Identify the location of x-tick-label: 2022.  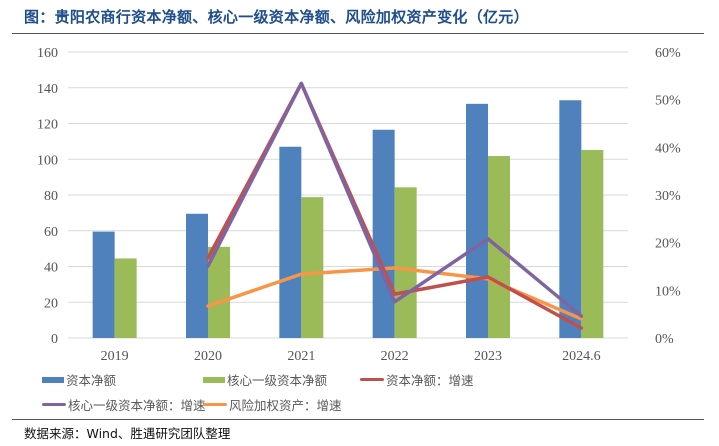
(395, 356).